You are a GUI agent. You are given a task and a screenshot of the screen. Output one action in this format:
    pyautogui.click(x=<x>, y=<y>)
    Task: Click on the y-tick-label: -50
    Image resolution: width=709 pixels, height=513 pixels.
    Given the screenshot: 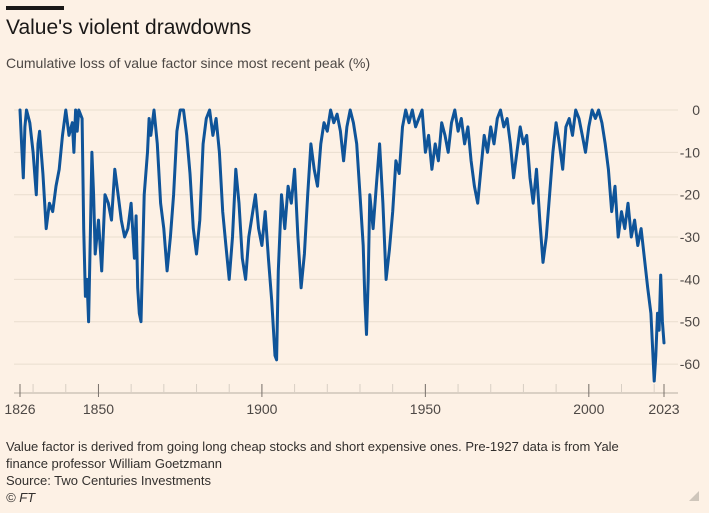 What is the action you would take?
    pyautogui.click(x=690, y=322)
    